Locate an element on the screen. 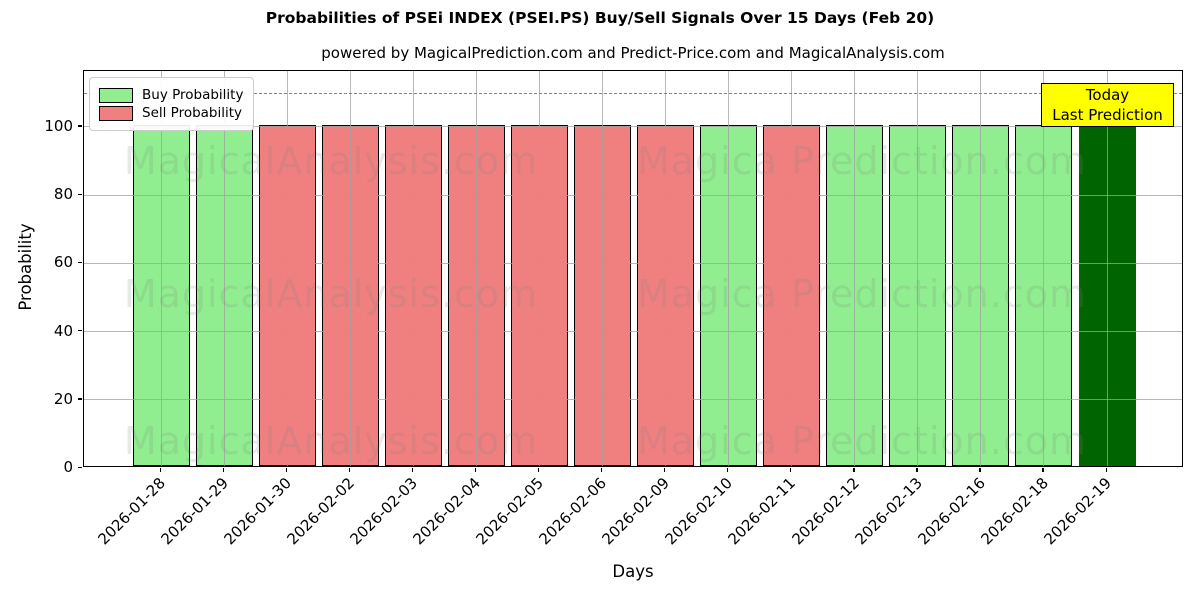  x-tick-label-text: 2026-01-30 is located at coordinates (257, 511).